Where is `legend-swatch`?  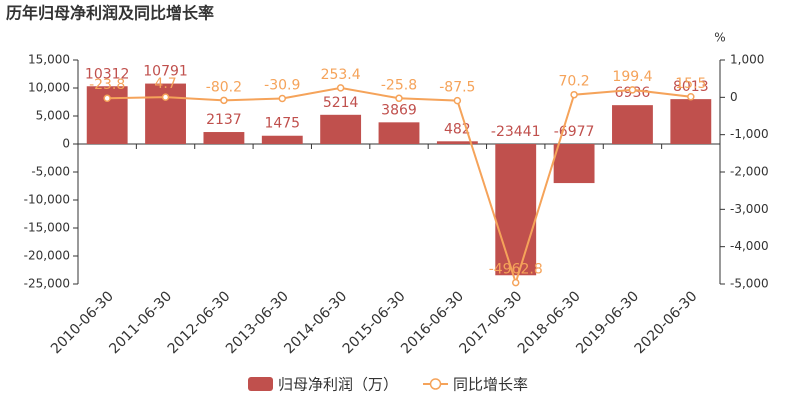
legend-swatch is located at coordinates (260, 384).